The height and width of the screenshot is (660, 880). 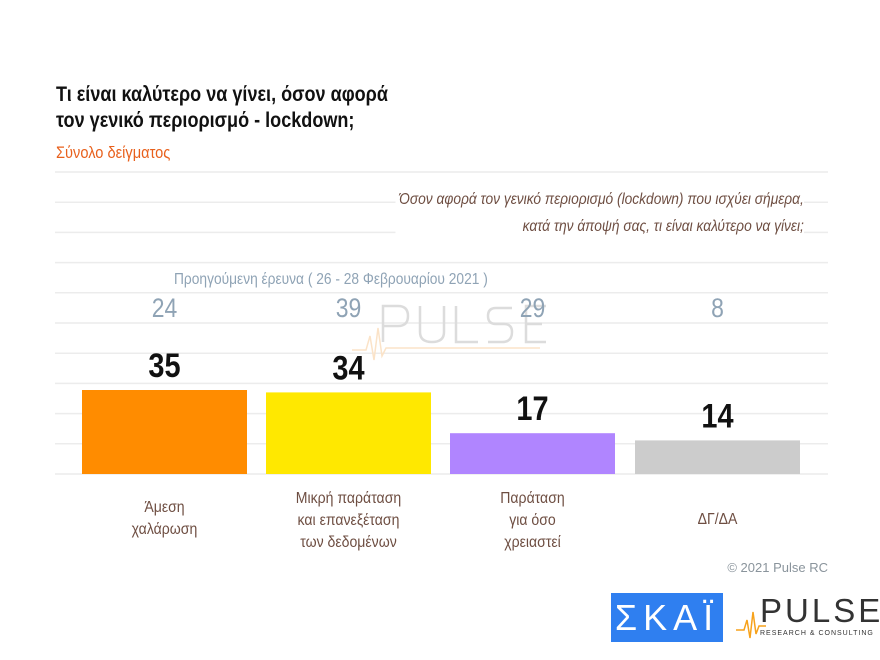 I want to click on category-label: Μικρή παράταση, so click(x=348, y=498).